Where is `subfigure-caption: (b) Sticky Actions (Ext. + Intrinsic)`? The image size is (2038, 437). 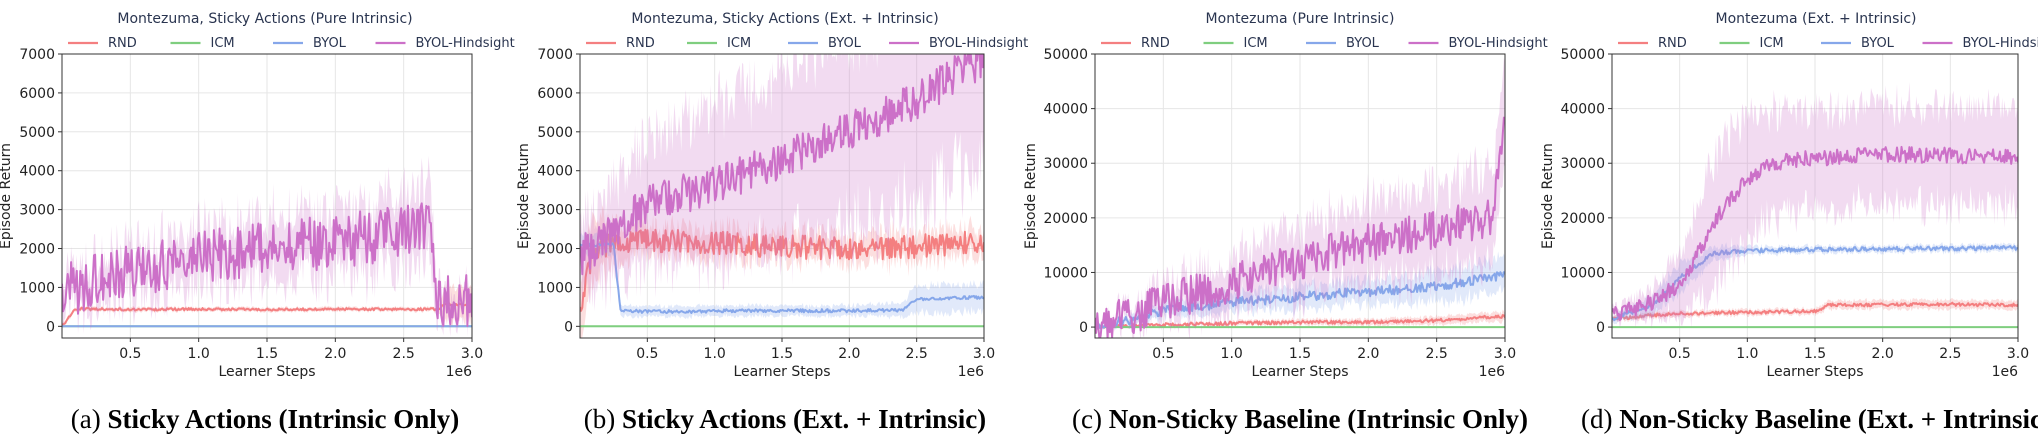 subfigure-caption: (b) Sticky Actions (Ext. + Intrinsic) is located at coordinates (785, 419).